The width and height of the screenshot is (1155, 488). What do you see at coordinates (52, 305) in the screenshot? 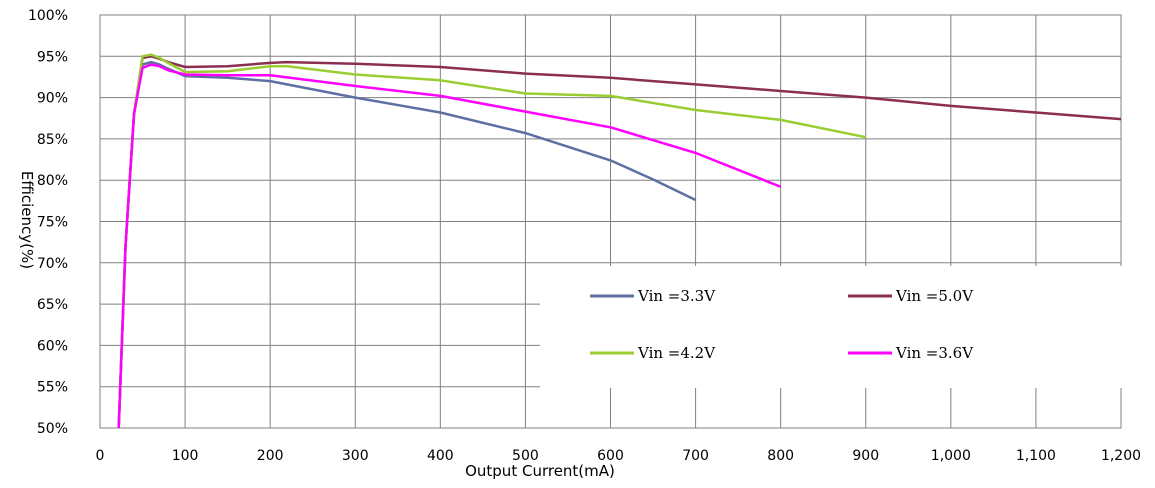
I see `y-tick-label: 65%` at bounding box center [52, 305].